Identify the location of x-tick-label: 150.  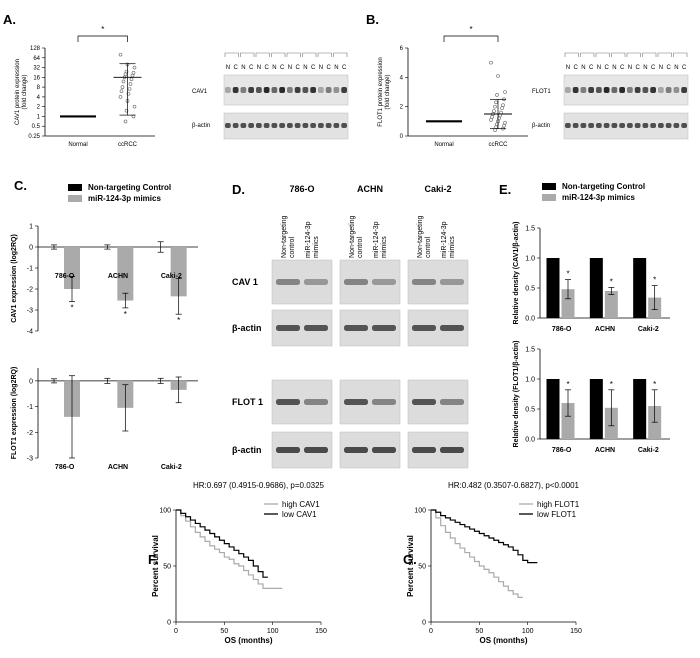
(321, 631).